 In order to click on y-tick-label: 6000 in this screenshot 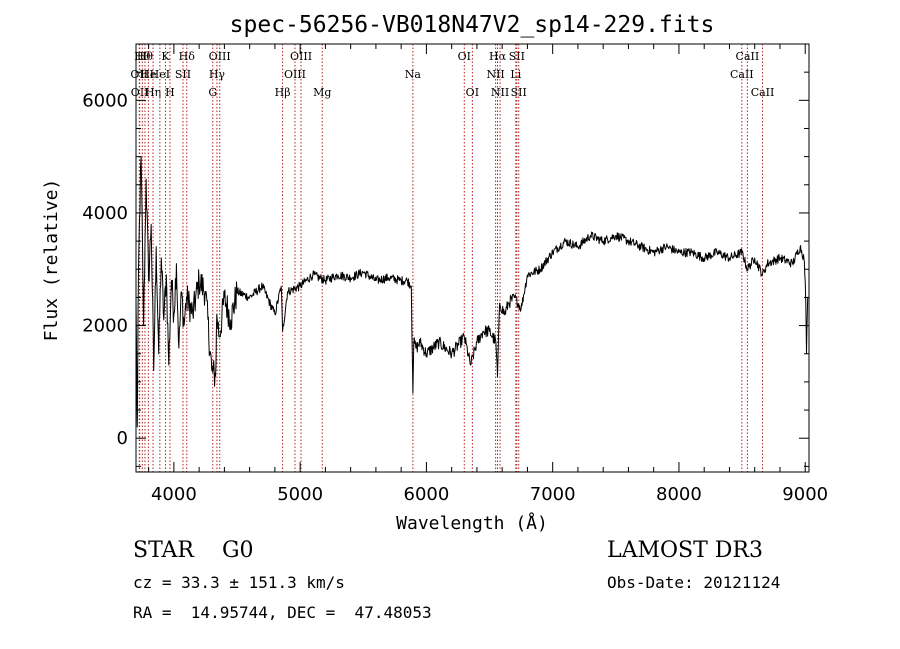, I will do `click(105, 100)`.